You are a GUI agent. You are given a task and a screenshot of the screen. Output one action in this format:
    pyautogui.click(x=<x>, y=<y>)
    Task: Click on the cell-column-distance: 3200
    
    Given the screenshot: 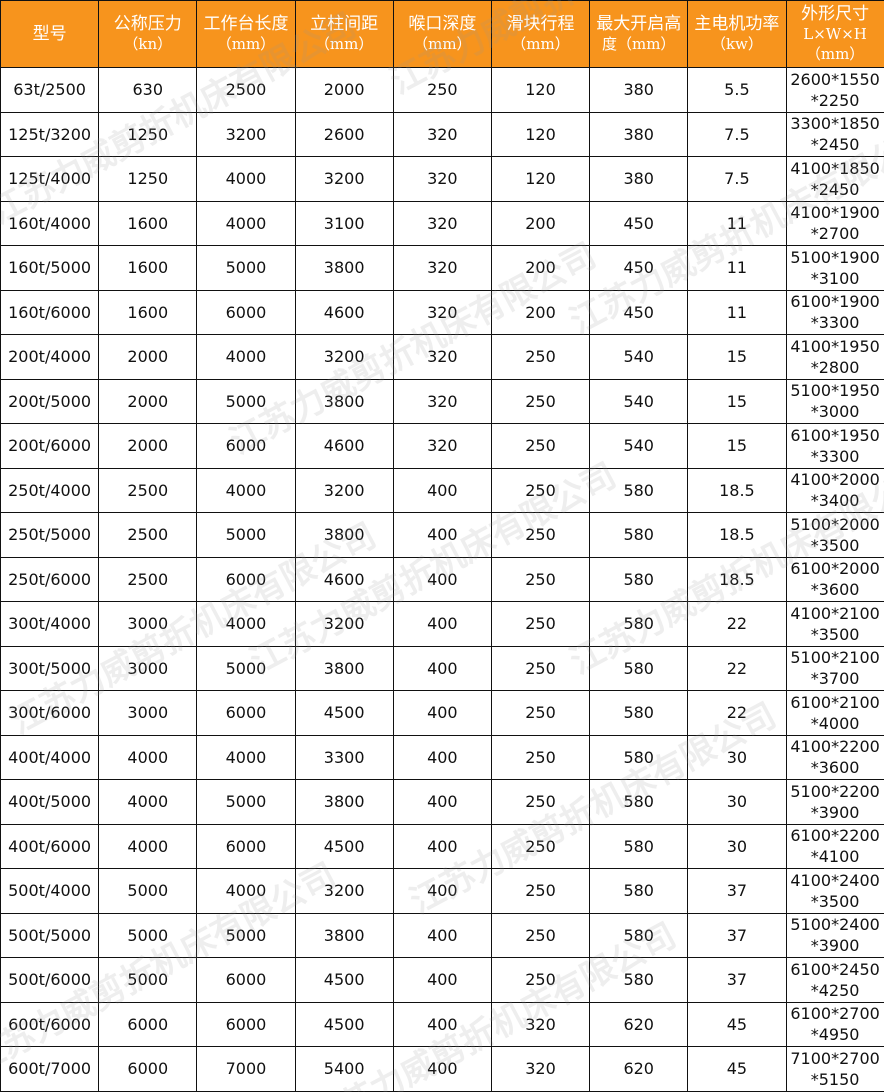 What is the action you would take?
    pyautogui.click(x=344, y=490)
    